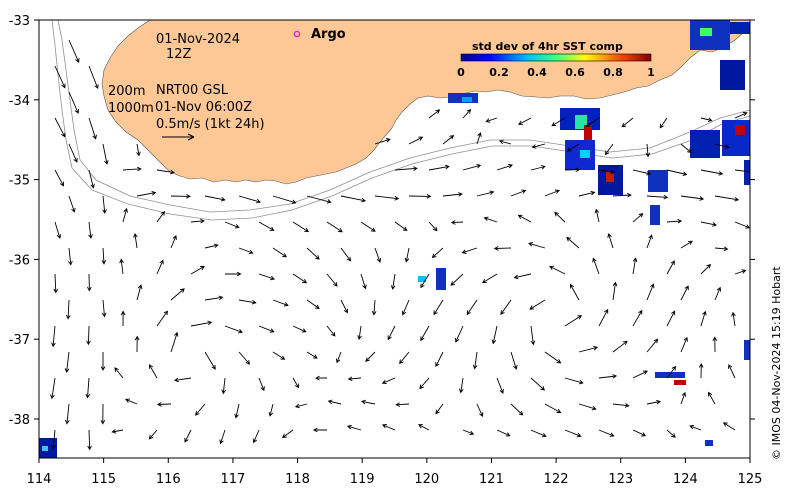 The height and width of the screenshot is (492, 791). I want to click on depth-contours-label-2: 1000m, so click(131, 108).